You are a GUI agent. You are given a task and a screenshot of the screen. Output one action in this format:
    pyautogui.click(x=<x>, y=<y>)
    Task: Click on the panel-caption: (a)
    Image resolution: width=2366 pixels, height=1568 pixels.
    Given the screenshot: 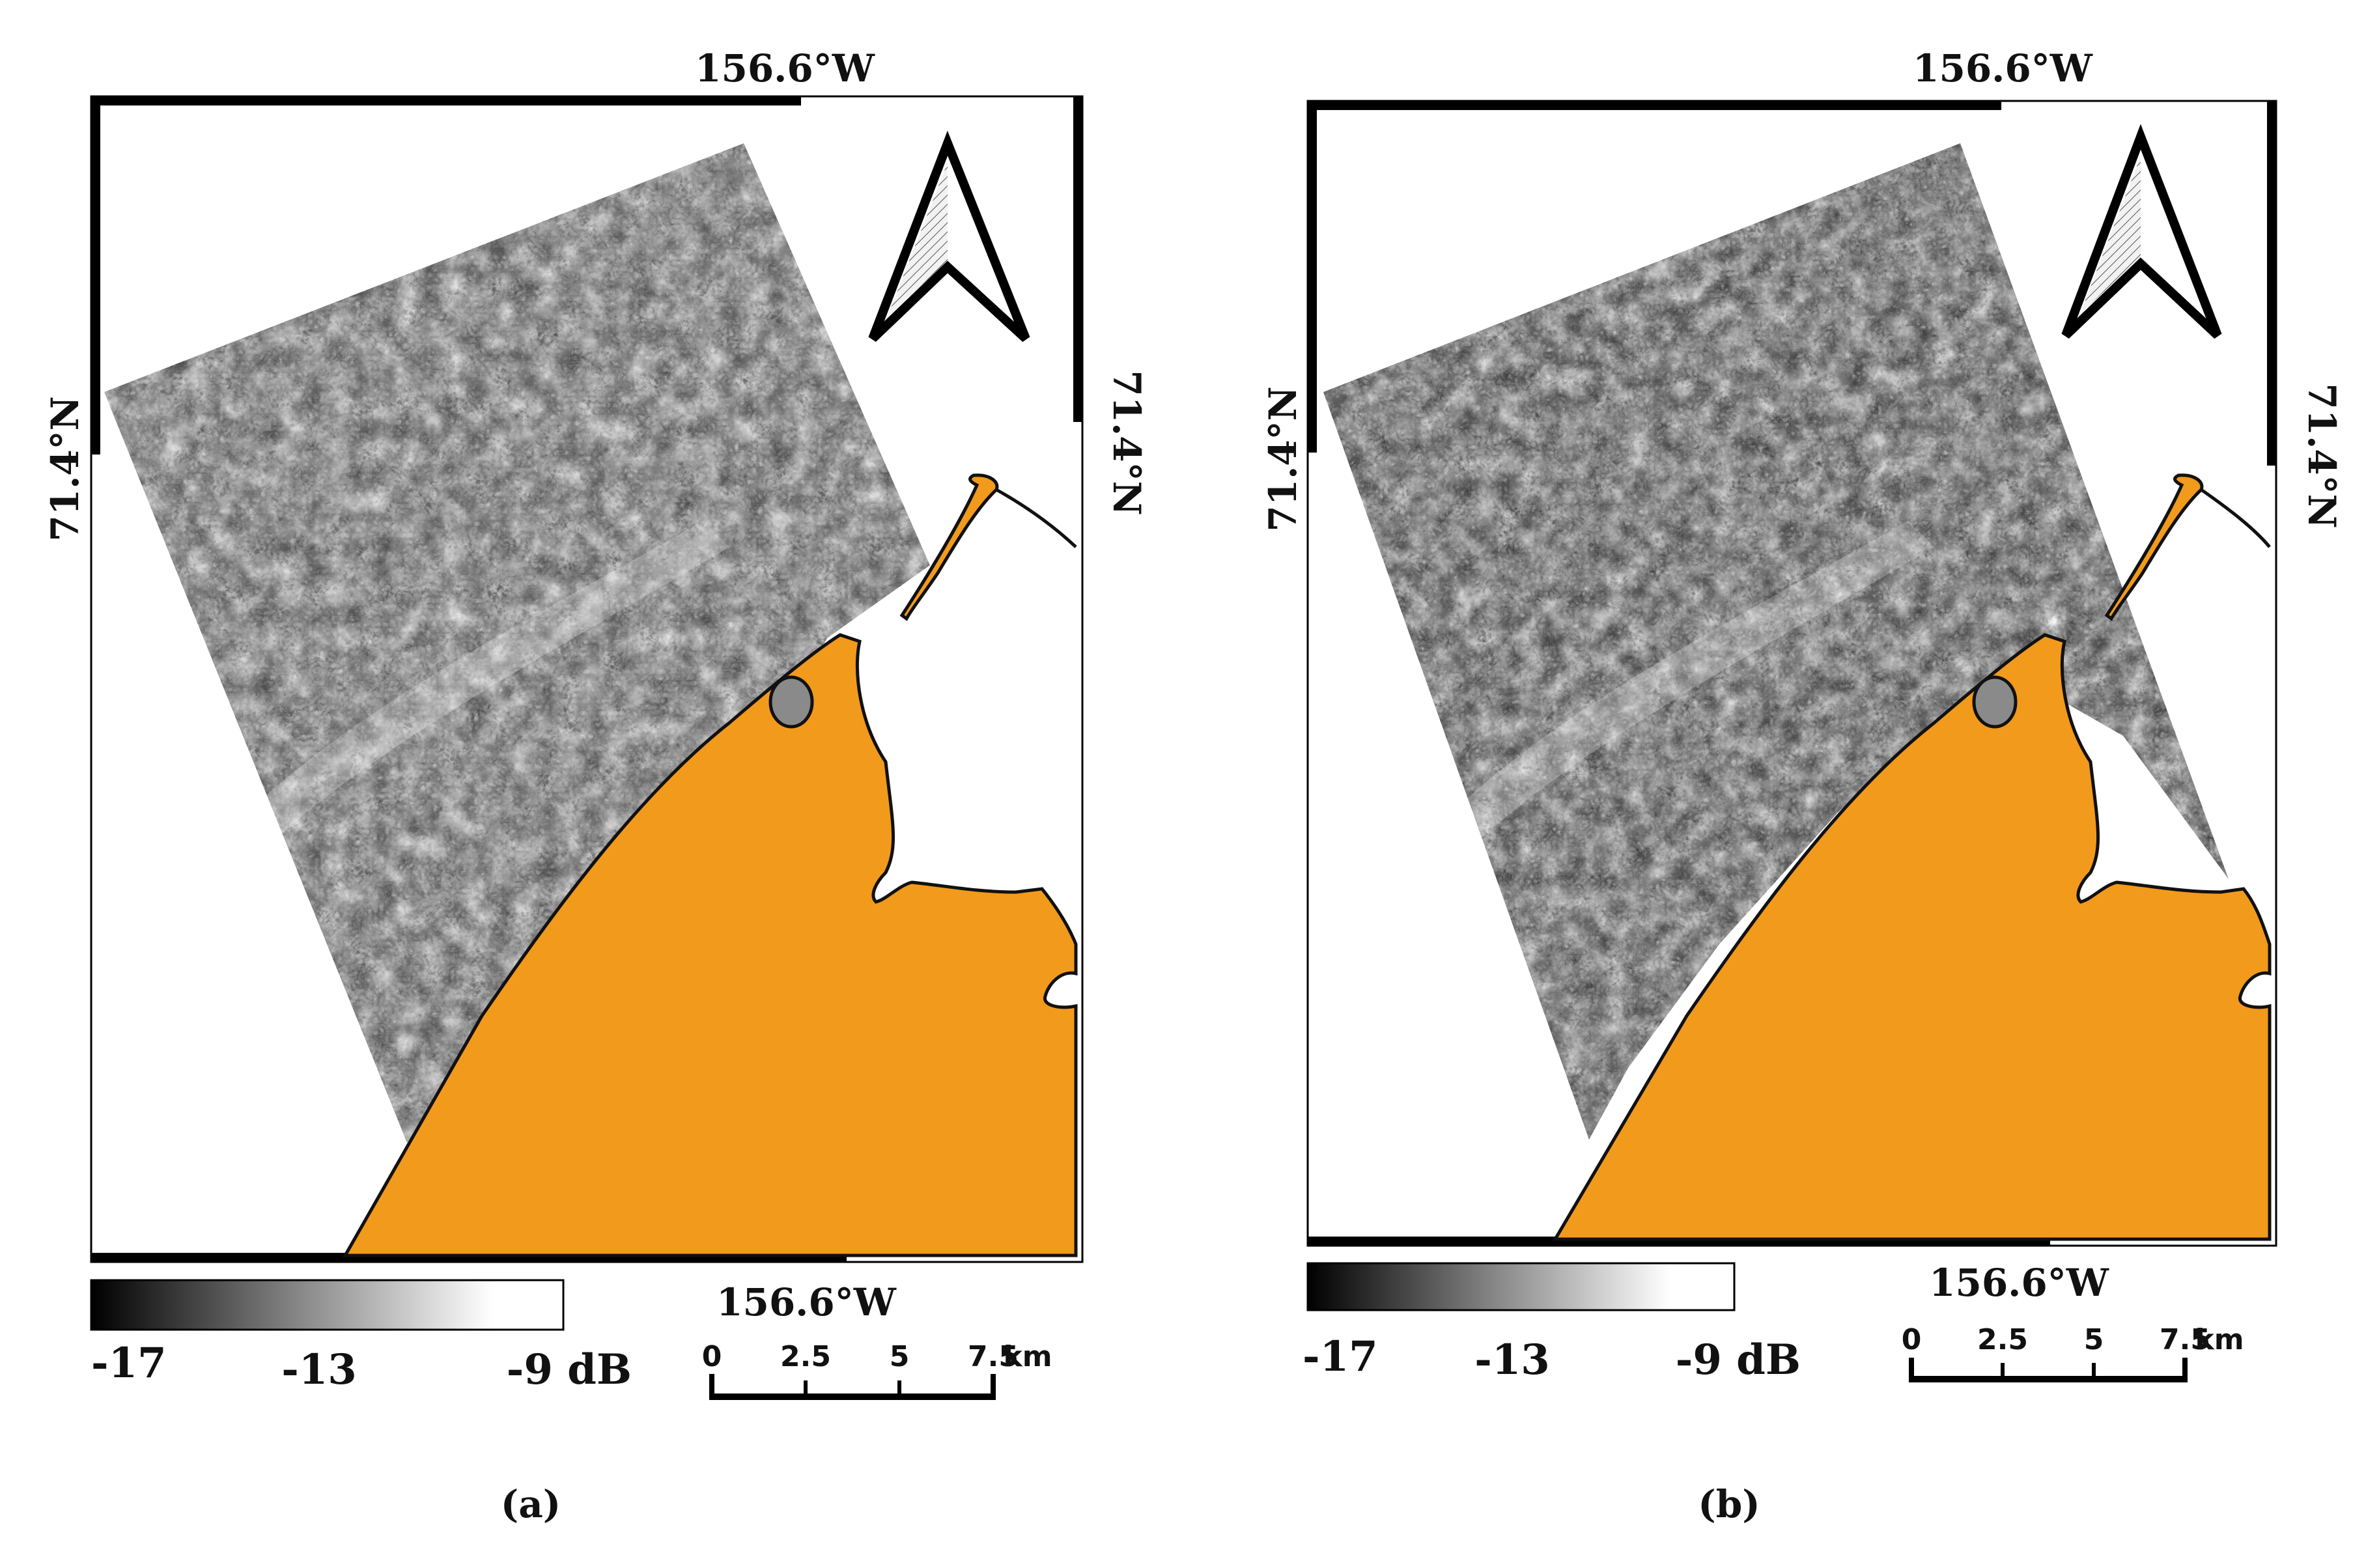 What is the action you would take?
    pyautogui.click(x=531, y=1504)
    